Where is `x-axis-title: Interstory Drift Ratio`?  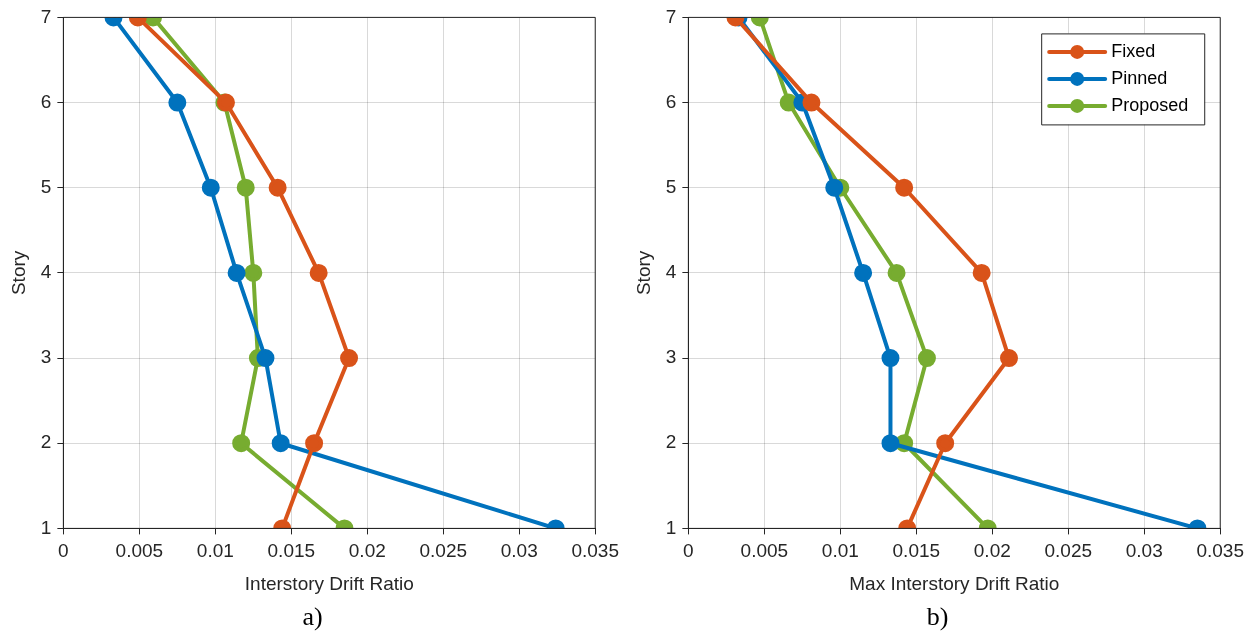
x-axis-title: Interstory Drift Ratio is located at coordinates (329, 583).